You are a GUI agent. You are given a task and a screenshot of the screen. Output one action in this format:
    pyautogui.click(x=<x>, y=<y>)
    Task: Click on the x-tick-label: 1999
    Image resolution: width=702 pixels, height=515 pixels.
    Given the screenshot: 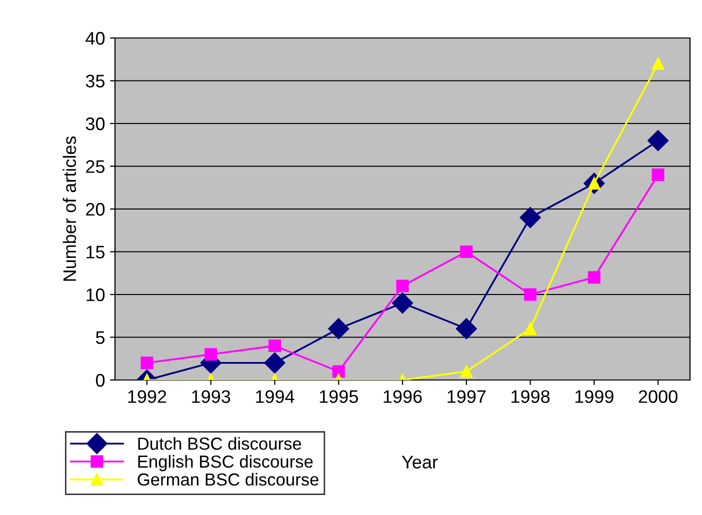 What is the action you would take?
    pyautogui.click(x=594, y=396)
    